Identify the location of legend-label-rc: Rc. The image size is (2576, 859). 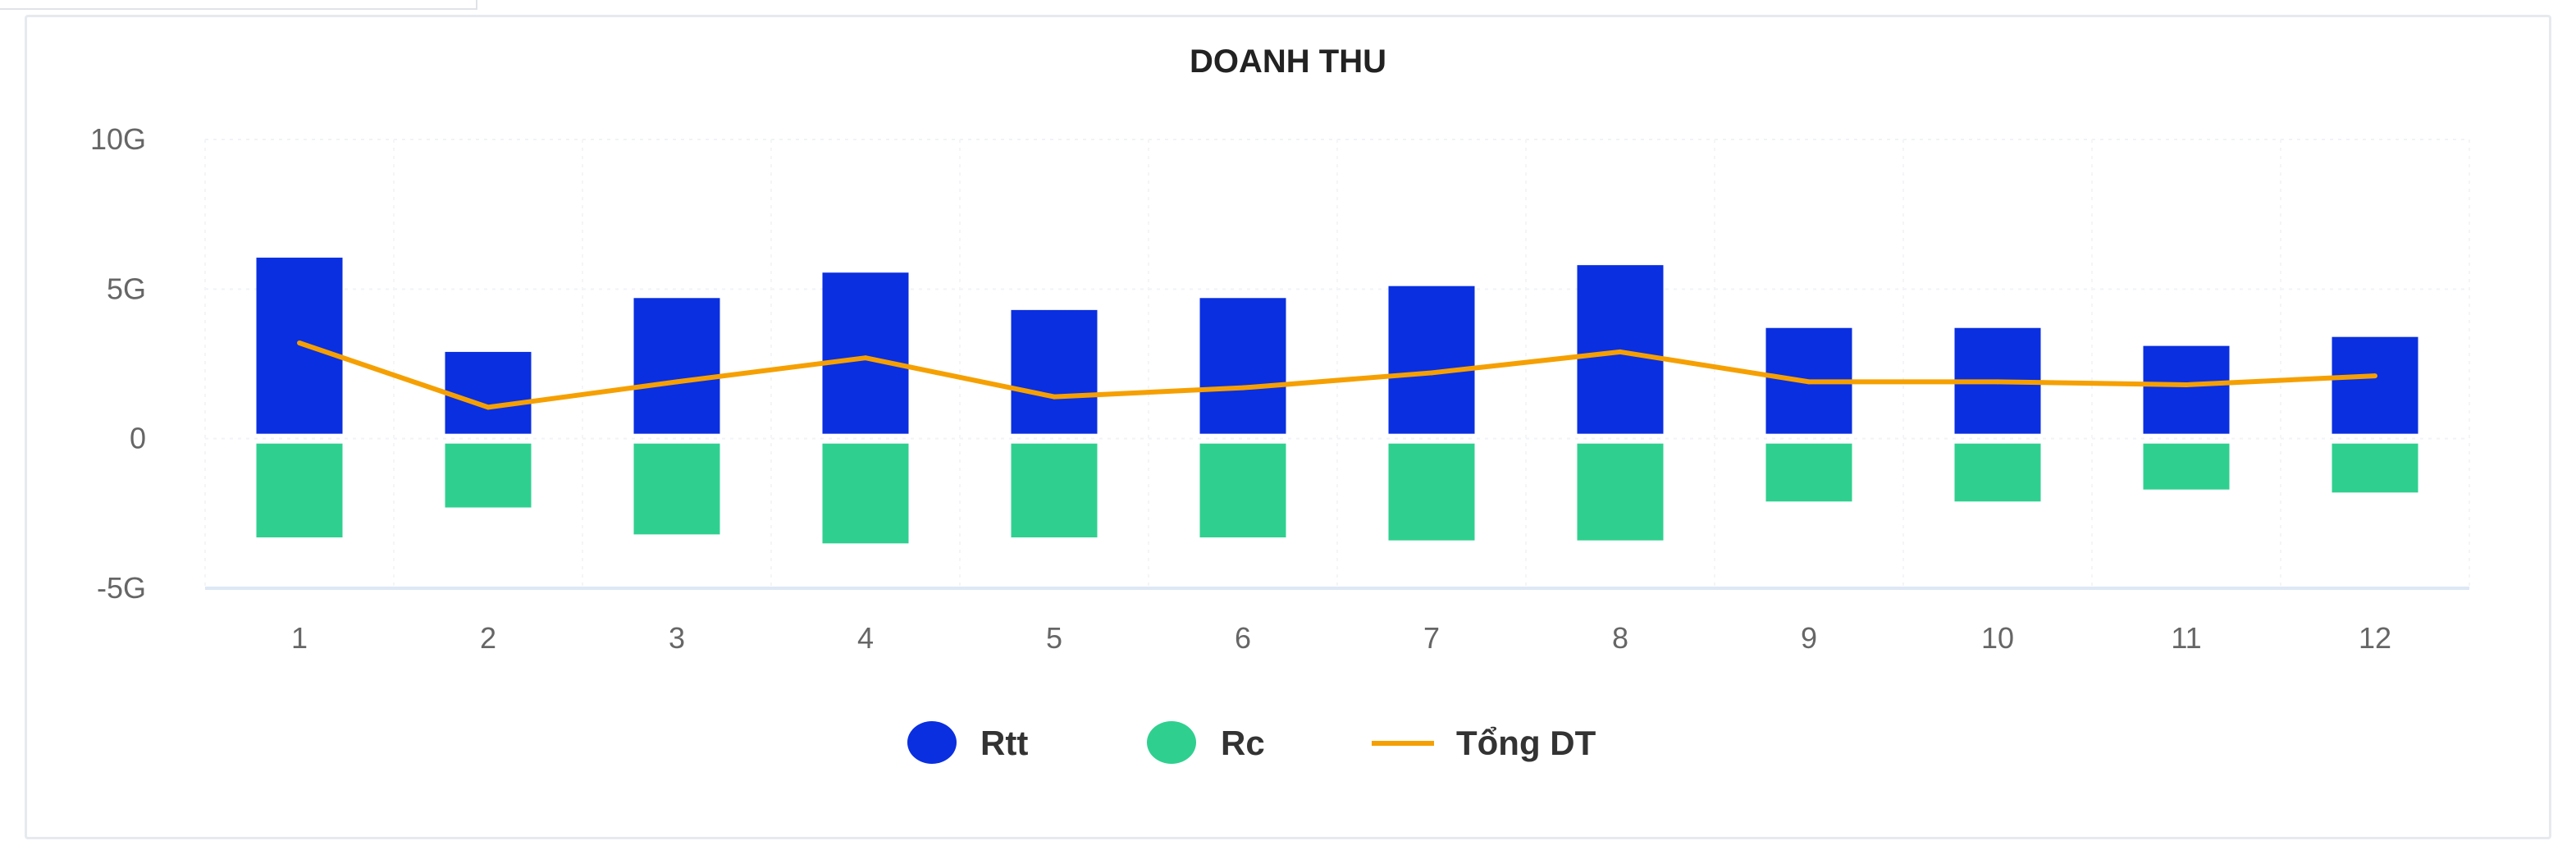
(1243, 743).